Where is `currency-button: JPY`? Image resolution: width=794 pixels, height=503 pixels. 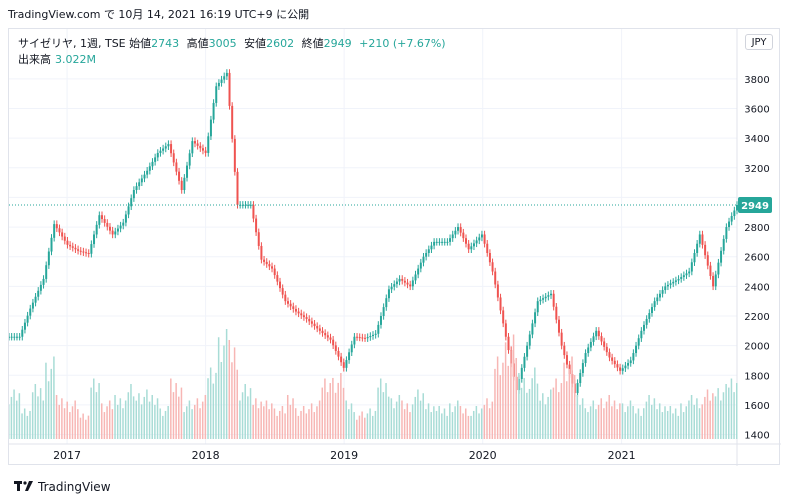 currency-button: JPY is located at coordinates (759, 42).